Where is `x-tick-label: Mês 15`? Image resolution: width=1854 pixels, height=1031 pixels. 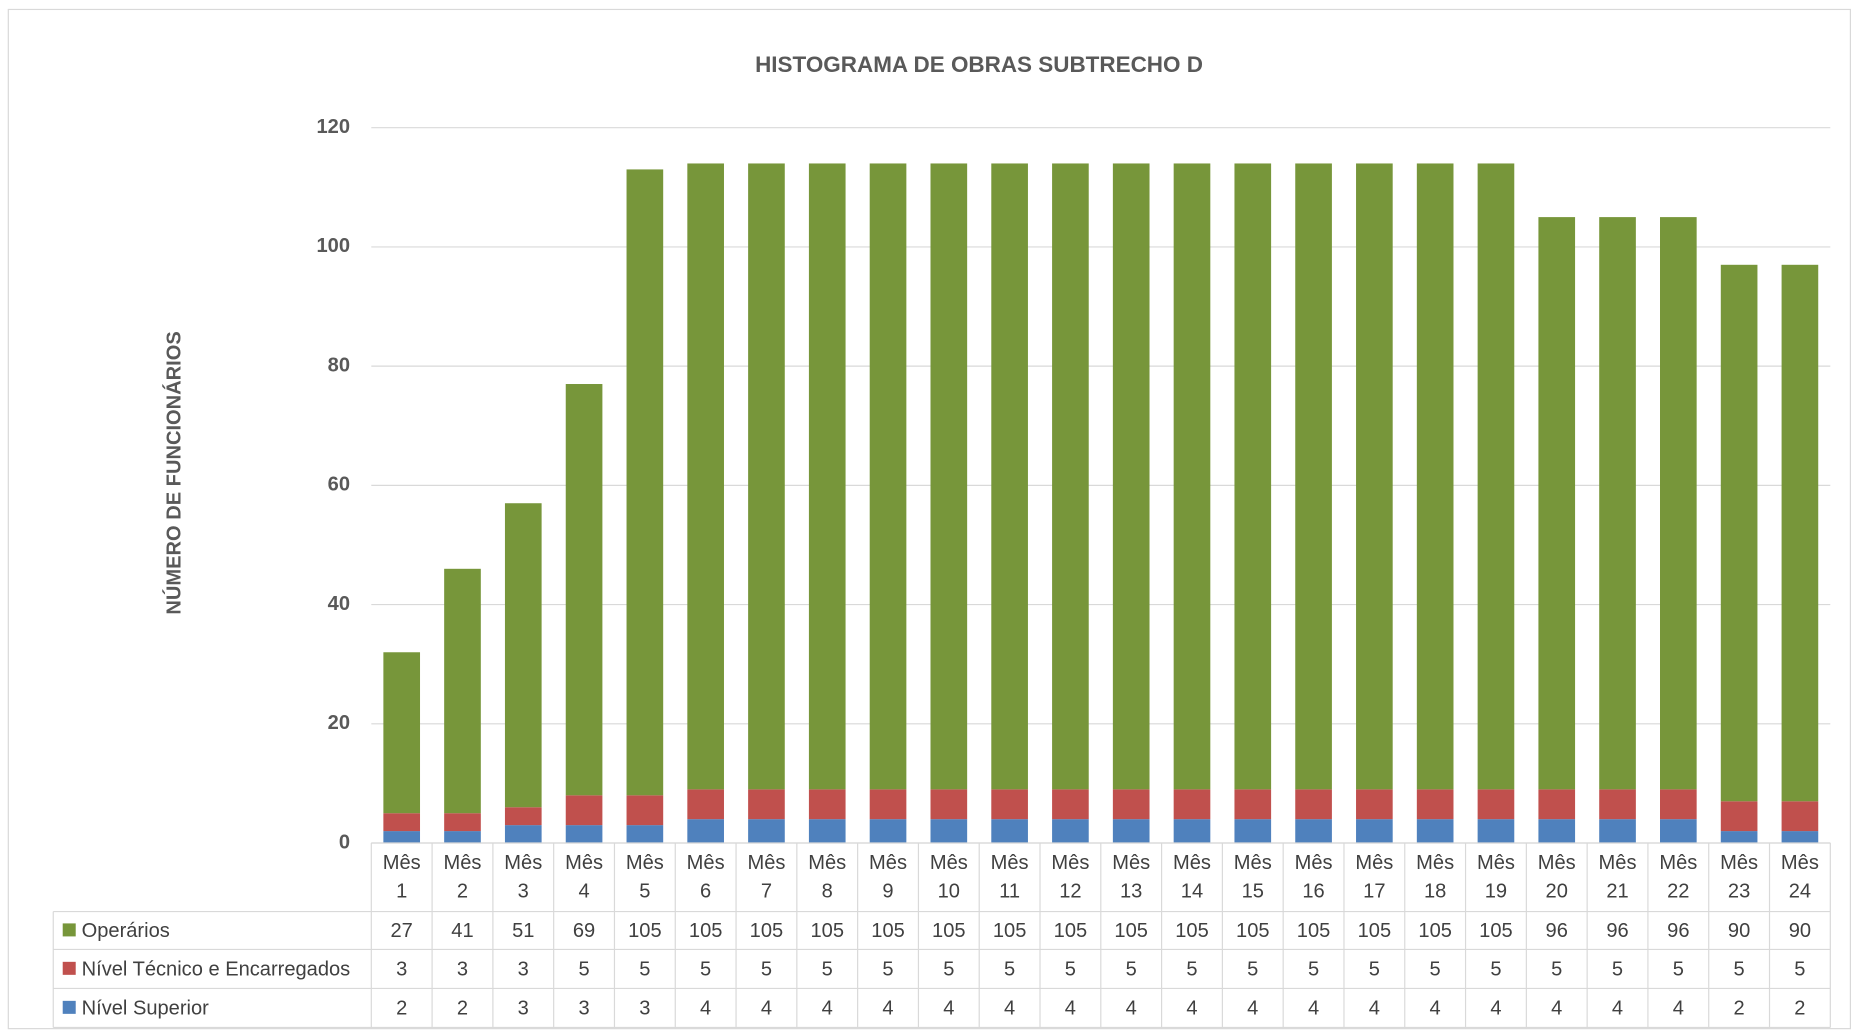 x-tick-label: Mês 15 is located at coordinates (1252, 877).